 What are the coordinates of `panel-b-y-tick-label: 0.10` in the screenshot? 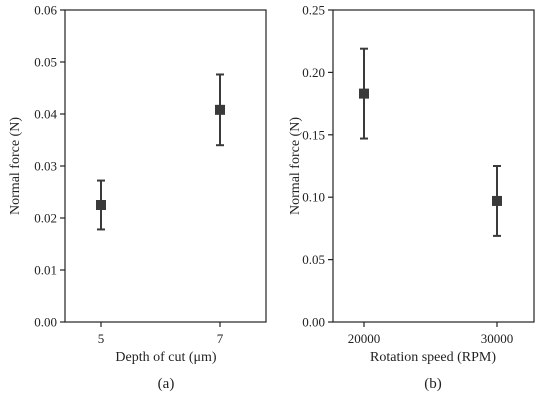 It's located at (313, 197).